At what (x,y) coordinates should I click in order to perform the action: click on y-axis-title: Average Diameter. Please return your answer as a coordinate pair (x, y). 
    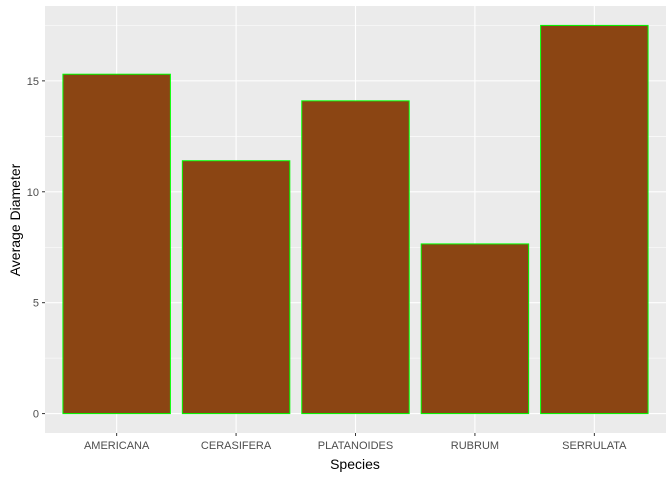
    Looking at the image, I should click on (15, 219).